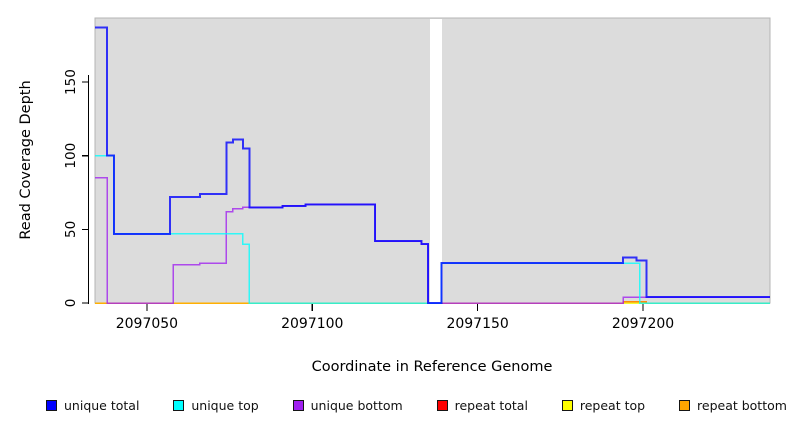 The height and width of the screenshot is (432, 792). Describe the element at coordinates (643, 324) in the screenshot. I see `x-tick-label: 2097200` at that location.